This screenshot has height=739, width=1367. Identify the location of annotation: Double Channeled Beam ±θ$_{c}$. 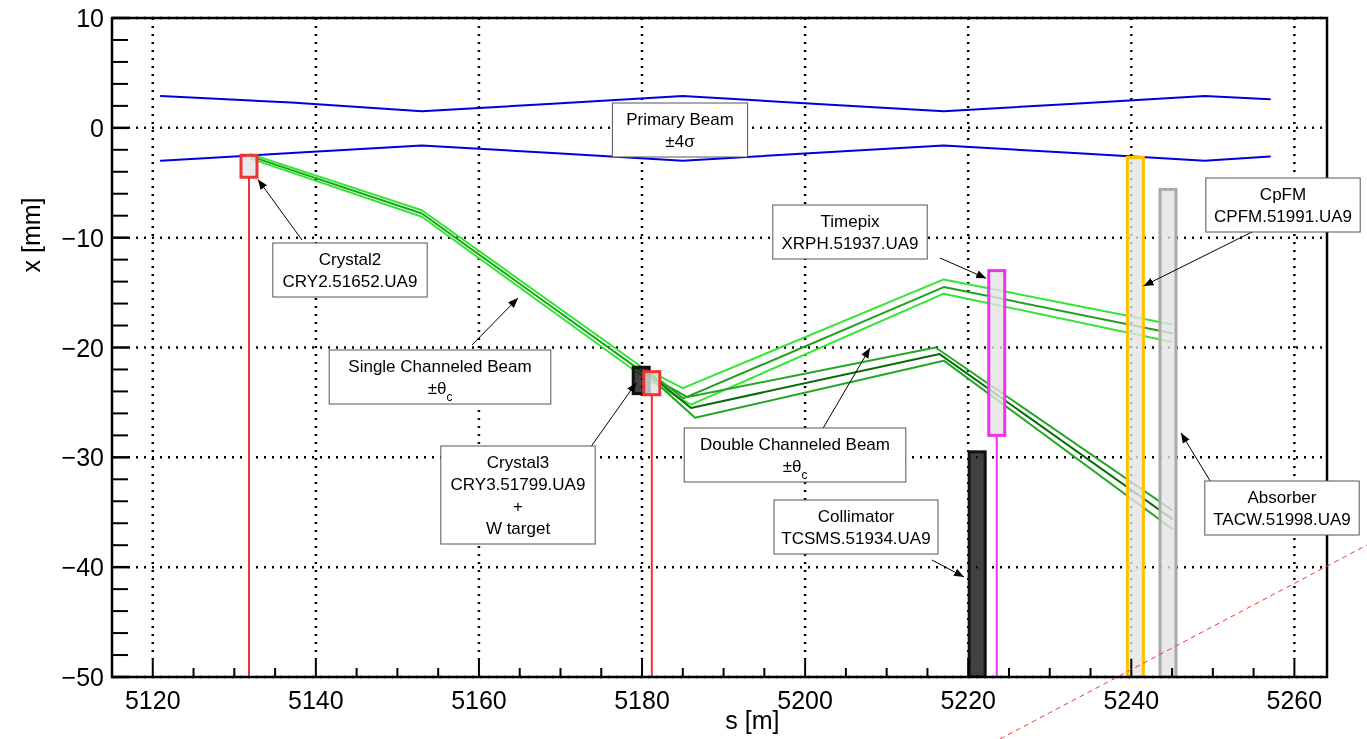
(795, 458).